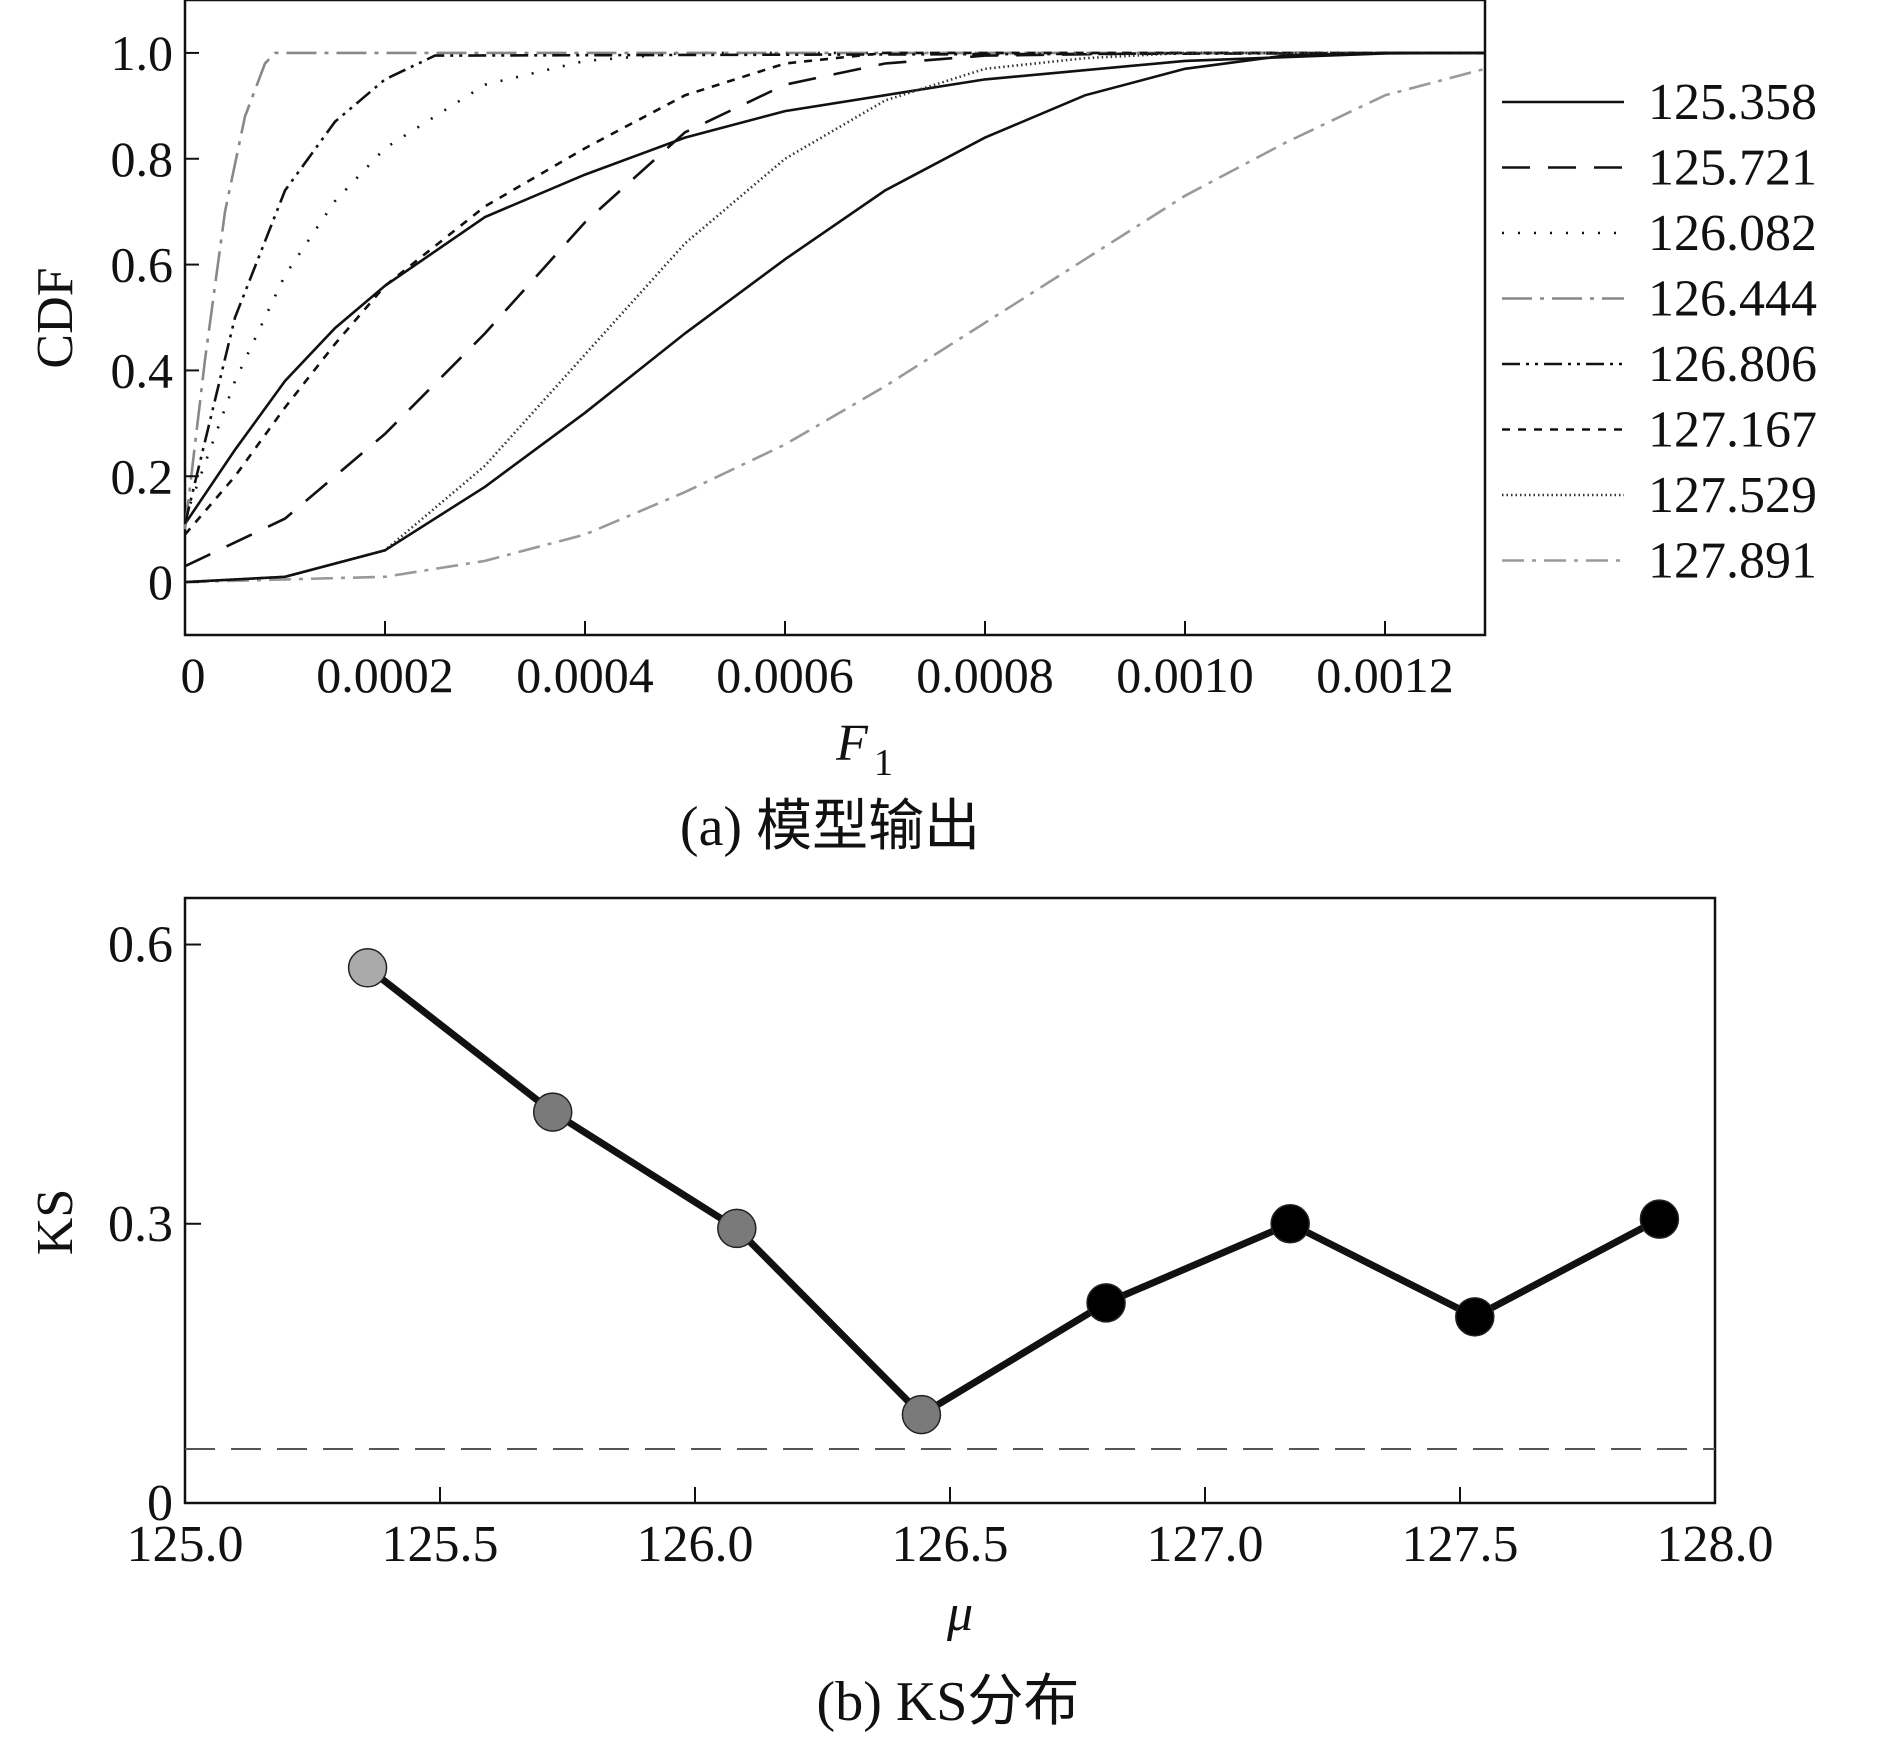 This screenshot has width=1880, height=1756. I want to click on x-tick-label: 0.0006, so click(785, 675).